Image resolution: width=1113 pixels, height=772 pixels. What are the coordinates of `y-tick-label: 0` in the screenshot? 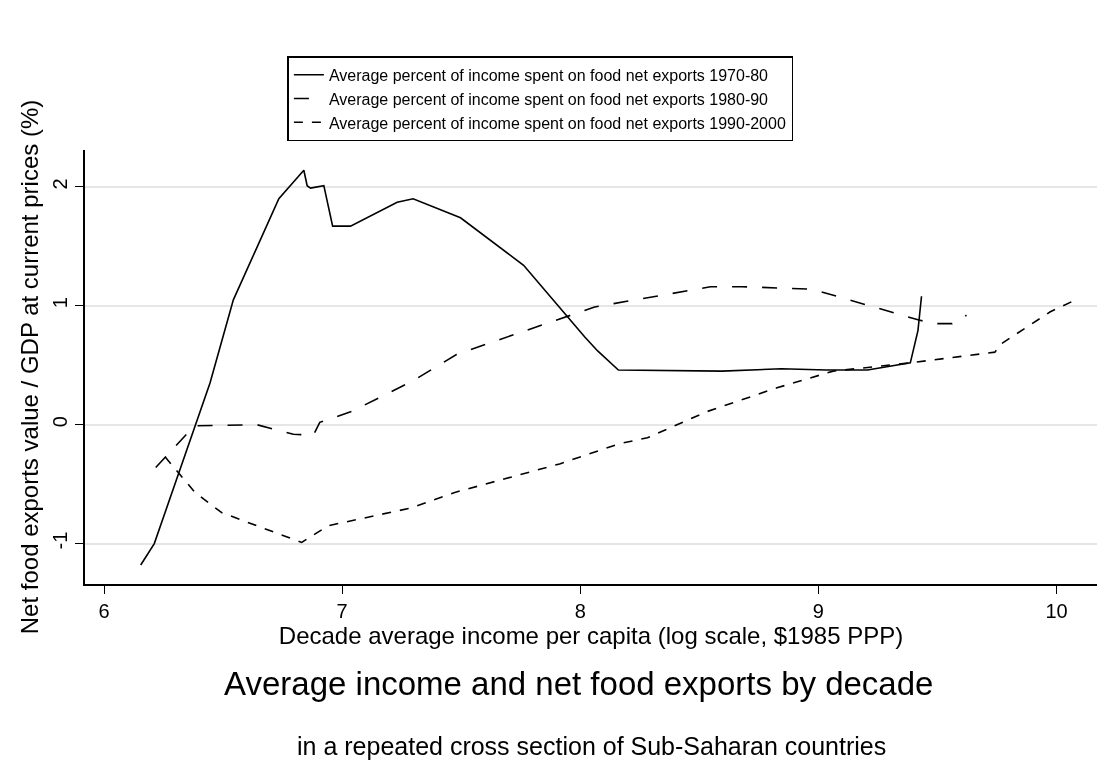 It's located at (60, 422).